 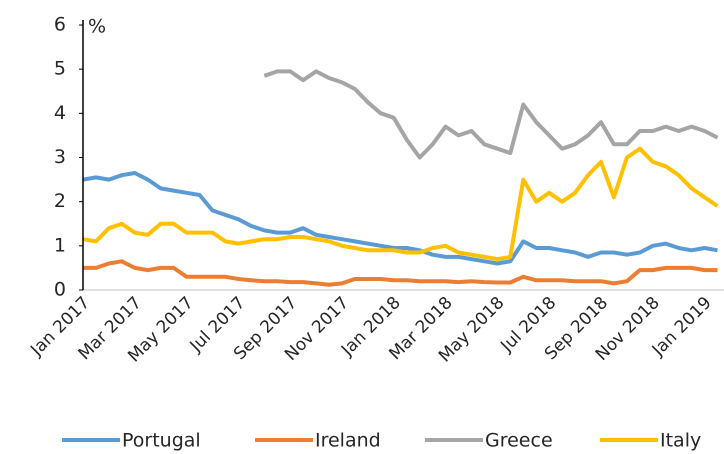 I want to click on legend-label: Greece, so click(x=519, y=441).